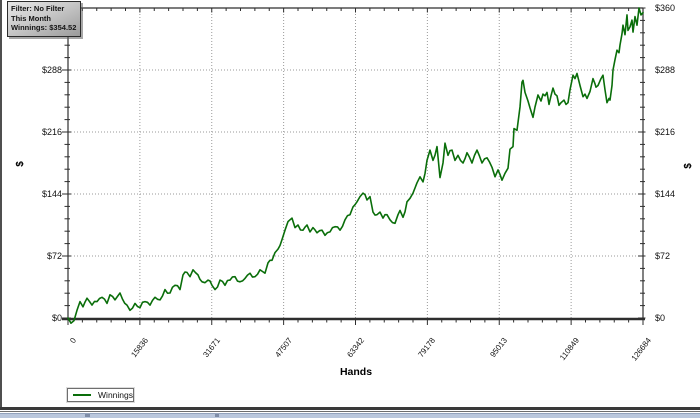 This screenshot has width=700, height=418. Describe the element at coordinates (350, 408) in the screenshot. I see `window-bottom-border` at that location.